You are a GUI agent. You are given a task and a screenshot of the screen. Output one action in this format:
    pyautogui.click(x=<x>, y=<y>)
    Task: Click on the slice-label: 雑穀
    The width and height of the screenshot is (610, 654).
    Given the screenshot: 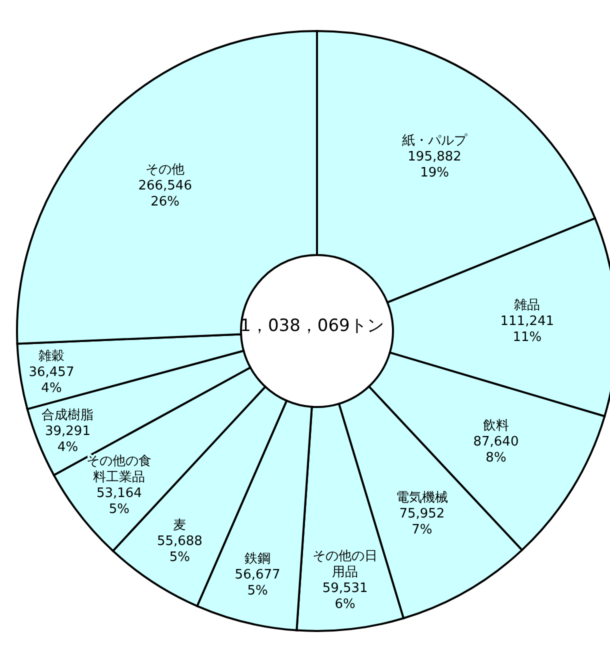 What is the action you would take?
    pyautogui.click(x=51, y=356)
    